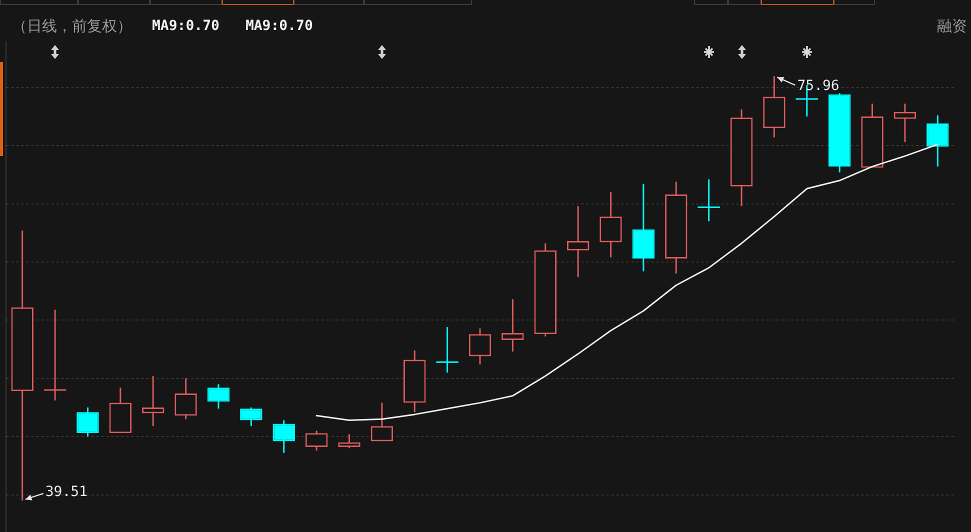  What do you see at coordinates (952, 26) in the screenshot?
I see `text: 融资` at bounding box center [952, 26].